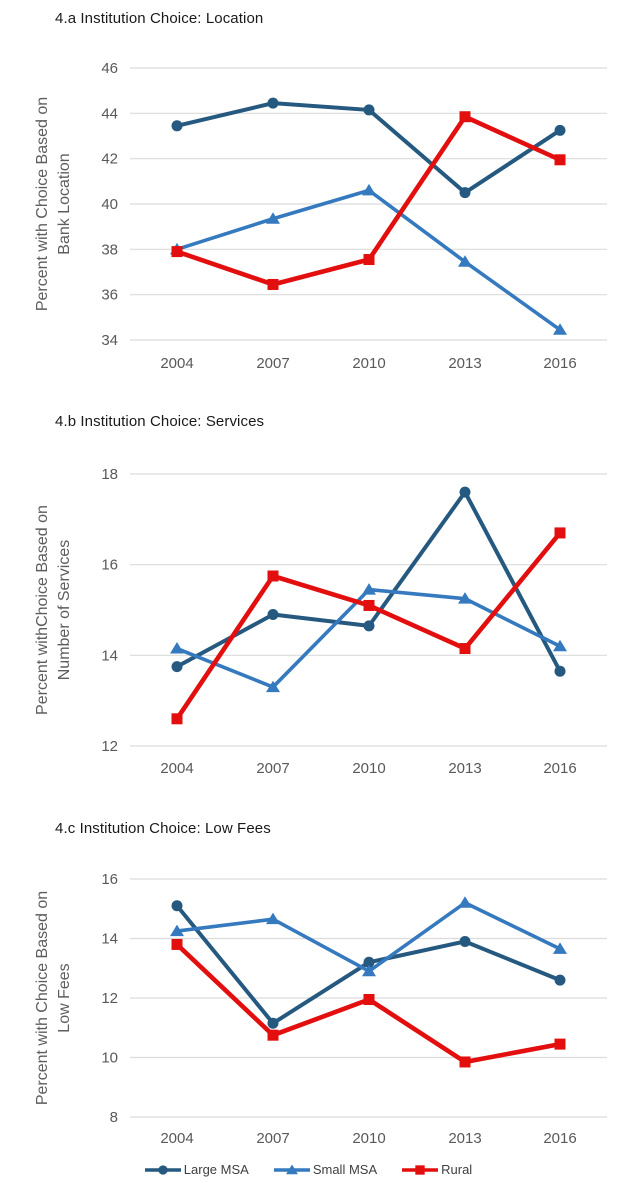  What do you see at coordinates (109, 159) in the screenshot?
I see `y-tick-label: 42` at bounding box center [109, 159].